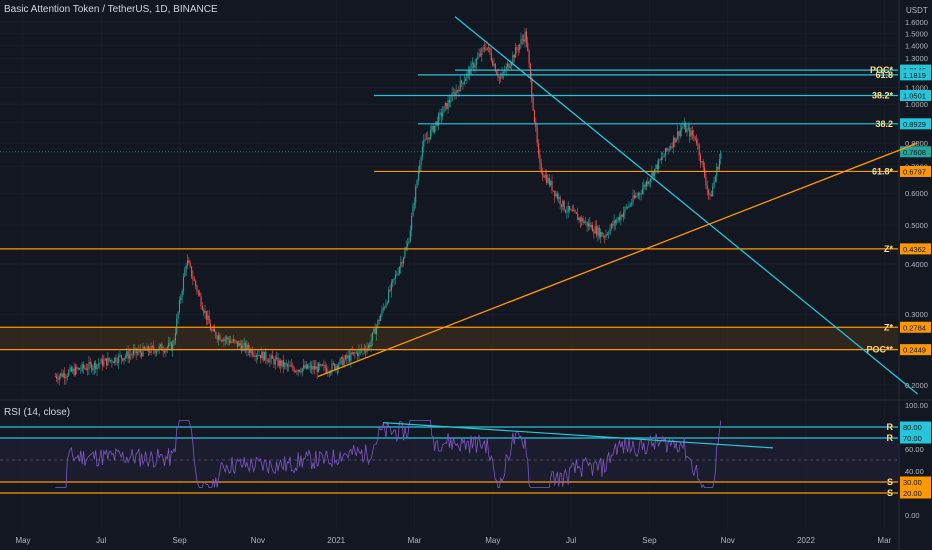 This screenshot has width=932, height=550. What do you see at coordinates (649, 540) in the screenshot?
I see `time-tick-label: Sep` at bounding box center [649, 540].